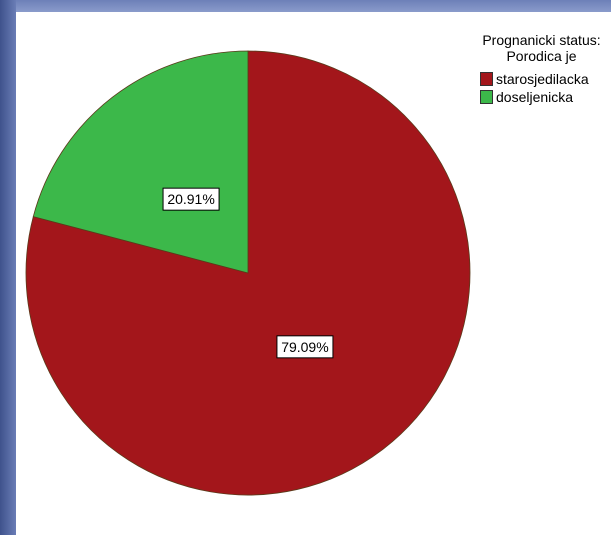  I want to click on window-frame-top, so click(305, 6).